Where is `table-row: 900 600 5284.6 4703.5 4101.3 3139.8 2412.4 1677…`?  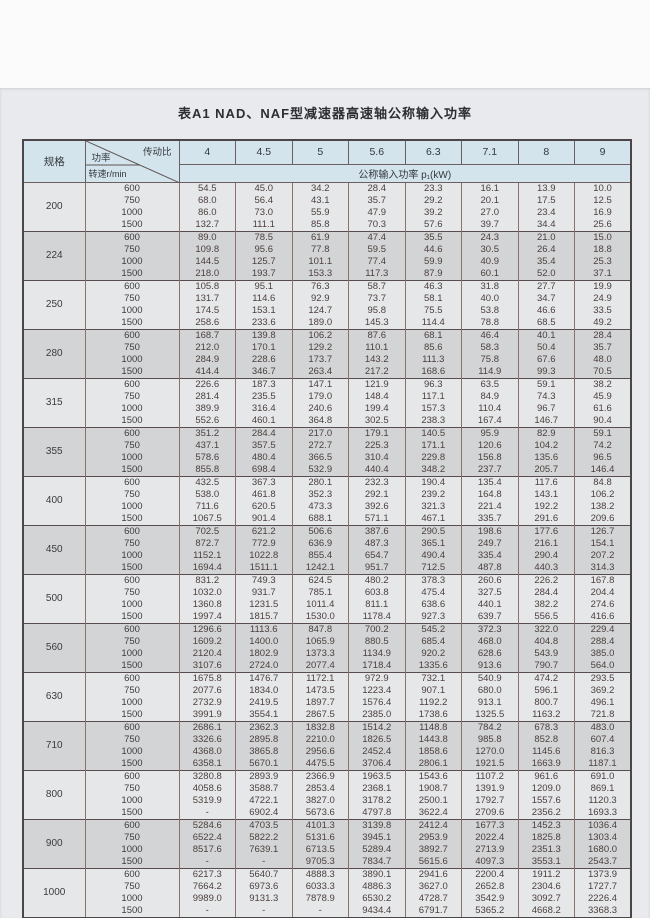
table-row: 900 600 5284.6 4703.5 4101.3 3139.8 2412.4 1677… is located at coordinates (327, 843).